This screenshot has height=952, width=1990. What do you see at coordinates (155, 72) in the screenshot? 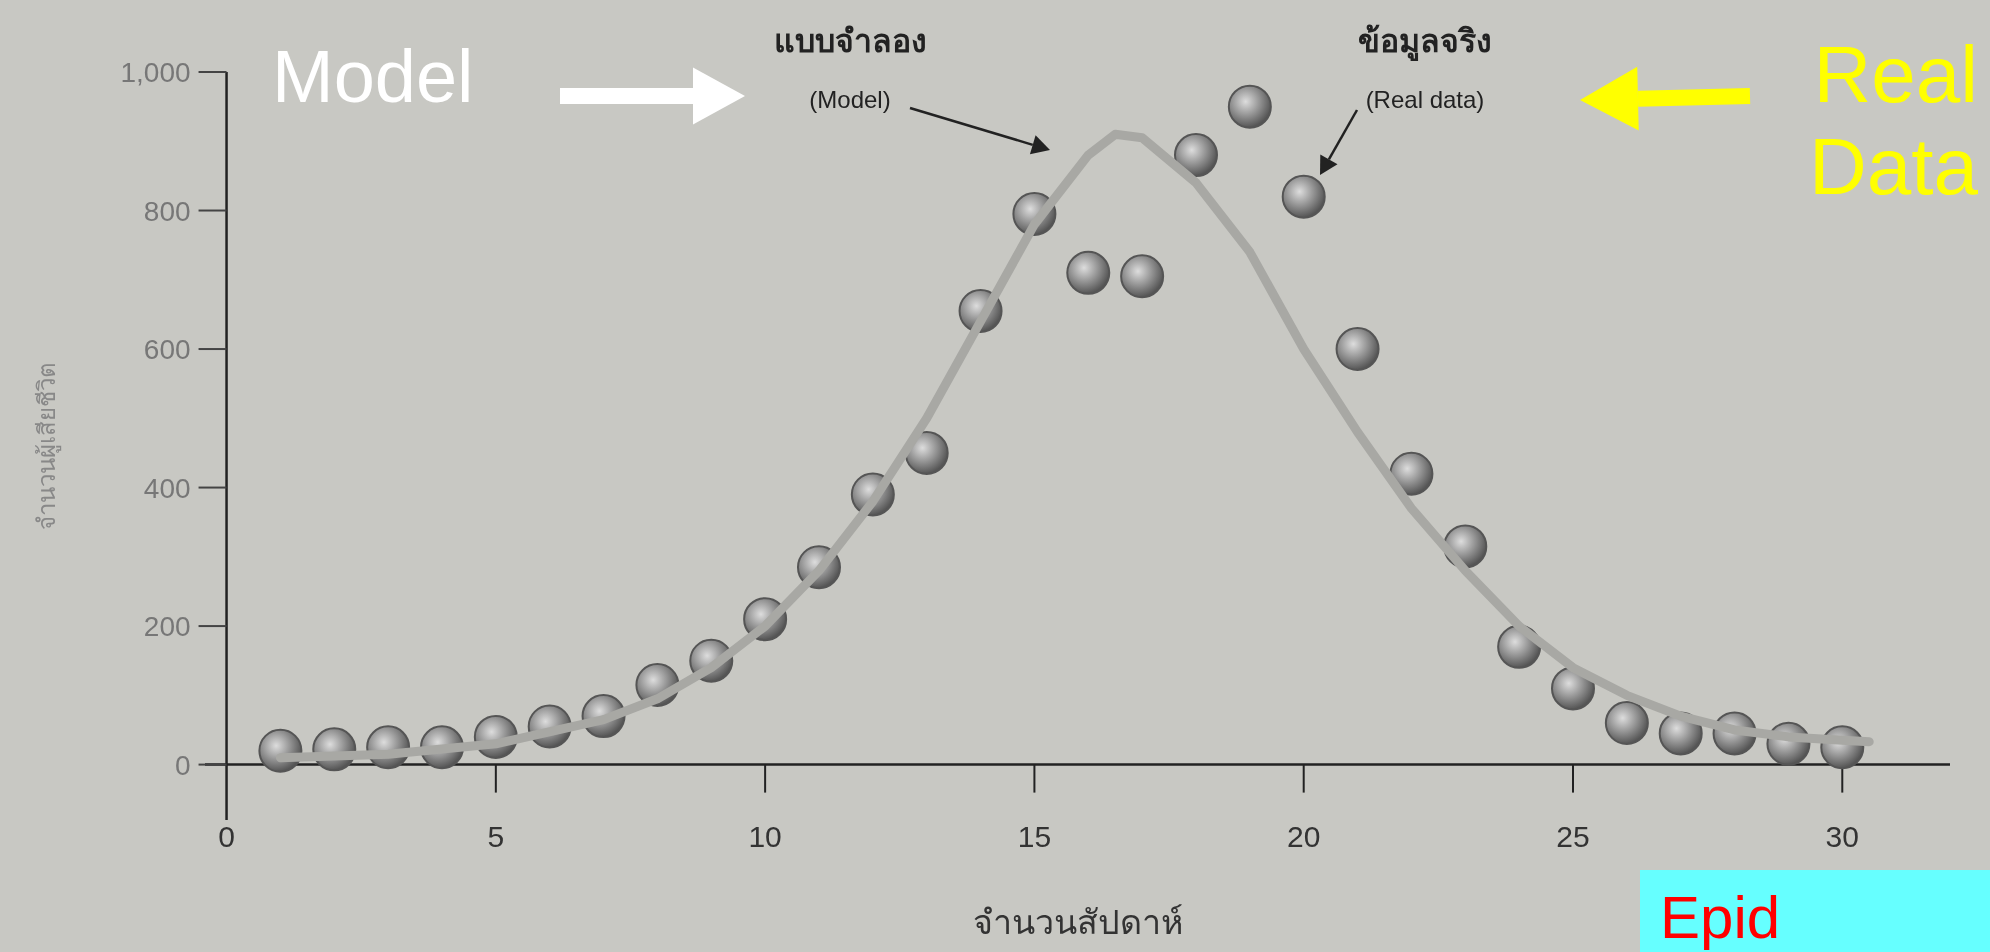
I see `y-tick-label: 1,000` at bounding box center [155, 72].